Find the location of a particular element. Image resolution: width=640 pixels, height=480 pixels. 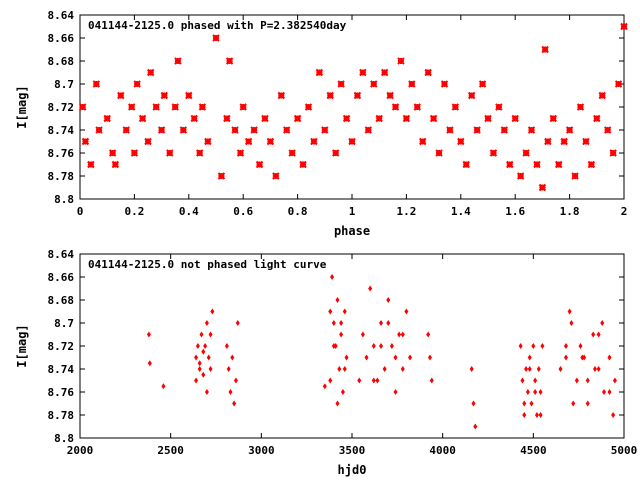

x-tick-label: 3500 is located at coordinates (352, 450).